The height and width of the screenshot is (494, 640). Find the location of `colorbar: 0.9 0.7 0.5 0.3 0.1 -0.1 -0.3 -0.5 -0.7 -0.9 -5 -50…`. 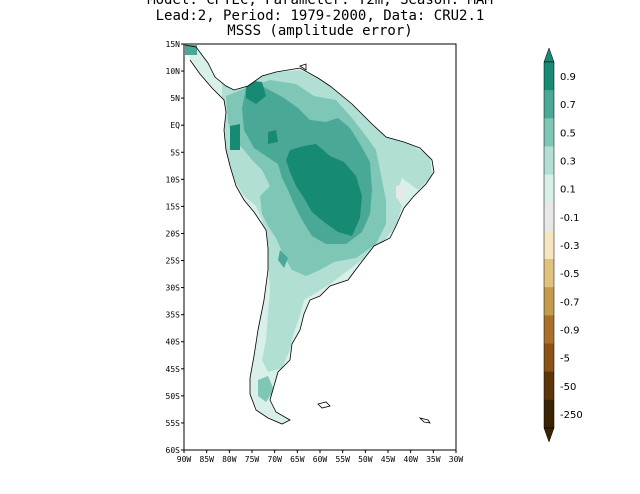

colorbar: 0.9 0.7 0.5 0.3 0.1 -0.1 -0.3 -0.5 -0.7 -0.9 -5 -50… is located at coordinates (563, 245).